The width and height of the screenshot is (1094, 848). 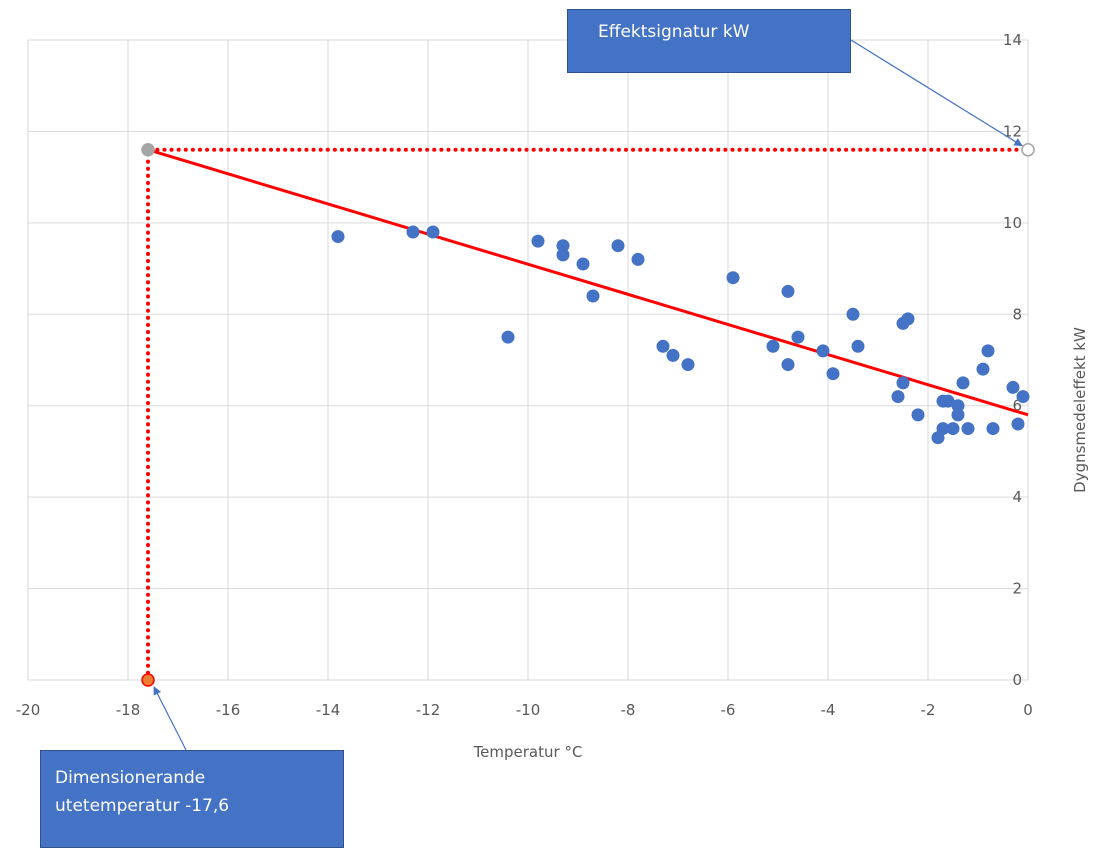 What do you see at coordinates (1012, 360) in the screenshot?
I see `y-tick-labels: 0 2 4 6 8 10 12 14` at bounding box center [1012, 360].